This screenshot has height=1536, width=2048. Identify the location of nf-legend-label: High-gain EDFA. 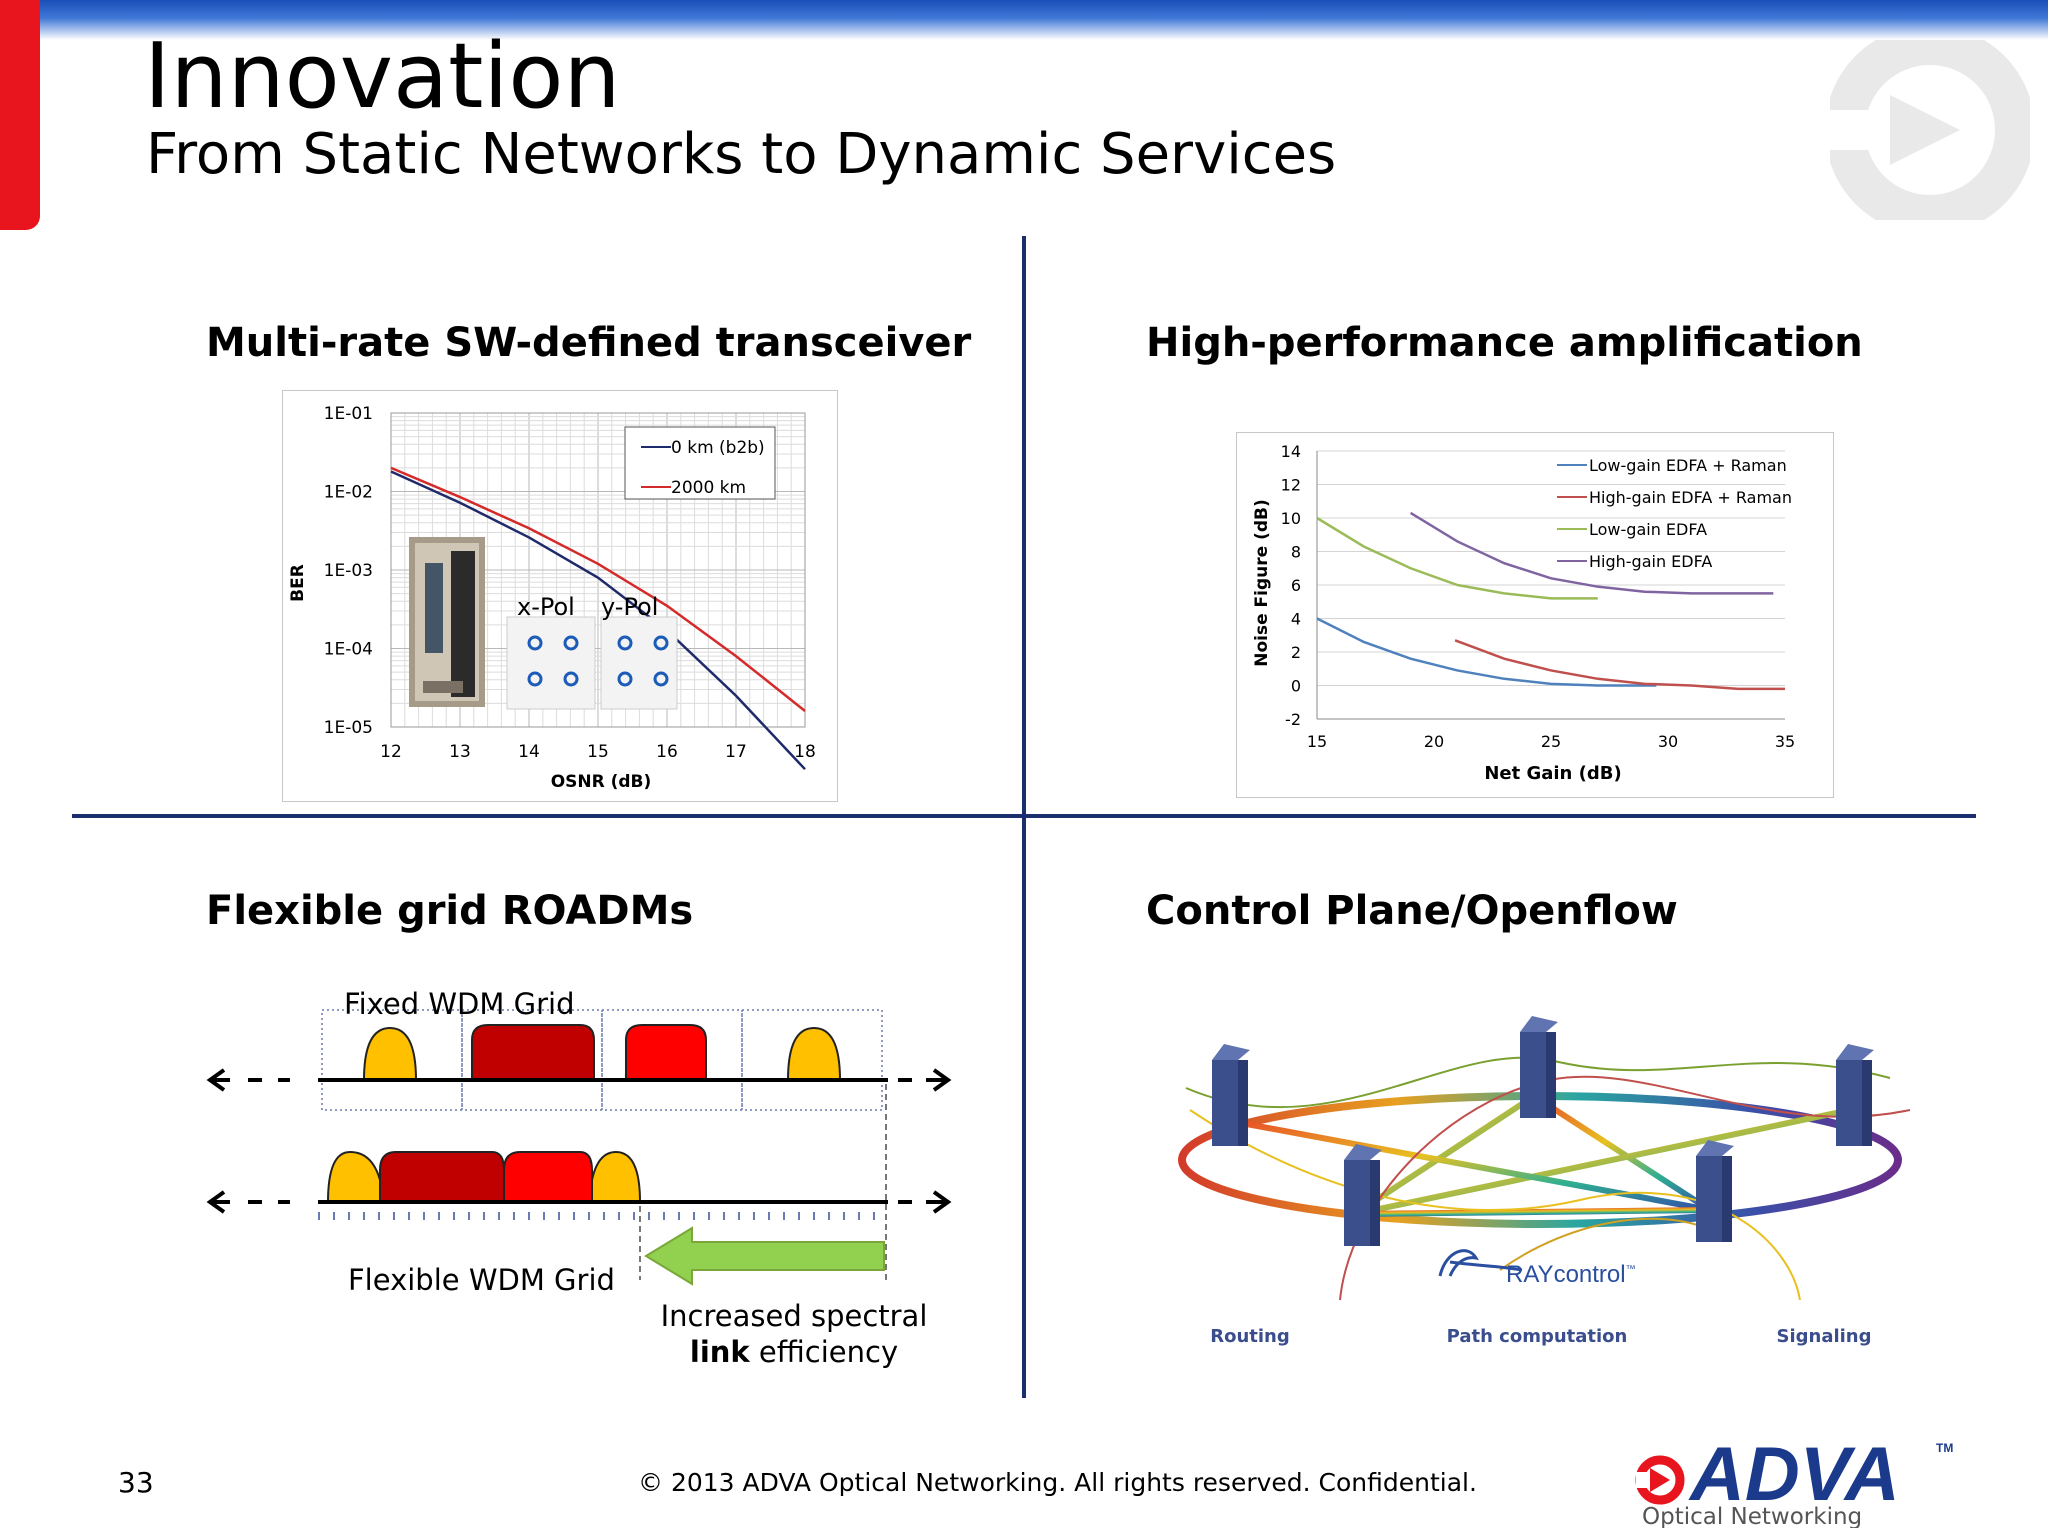
(1650, 561).